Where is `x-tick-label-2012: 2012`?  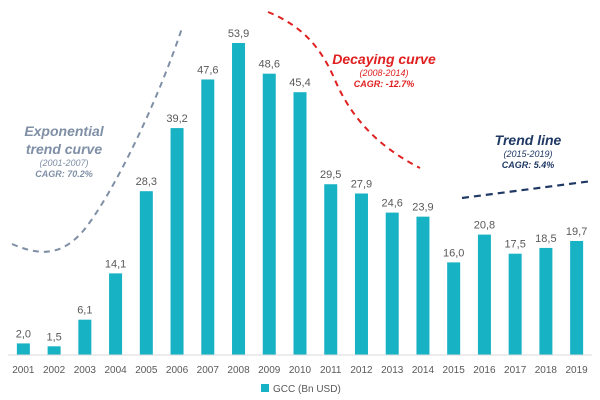 x-tick-label-2012: 2012 is located at coordinates (361, 370).